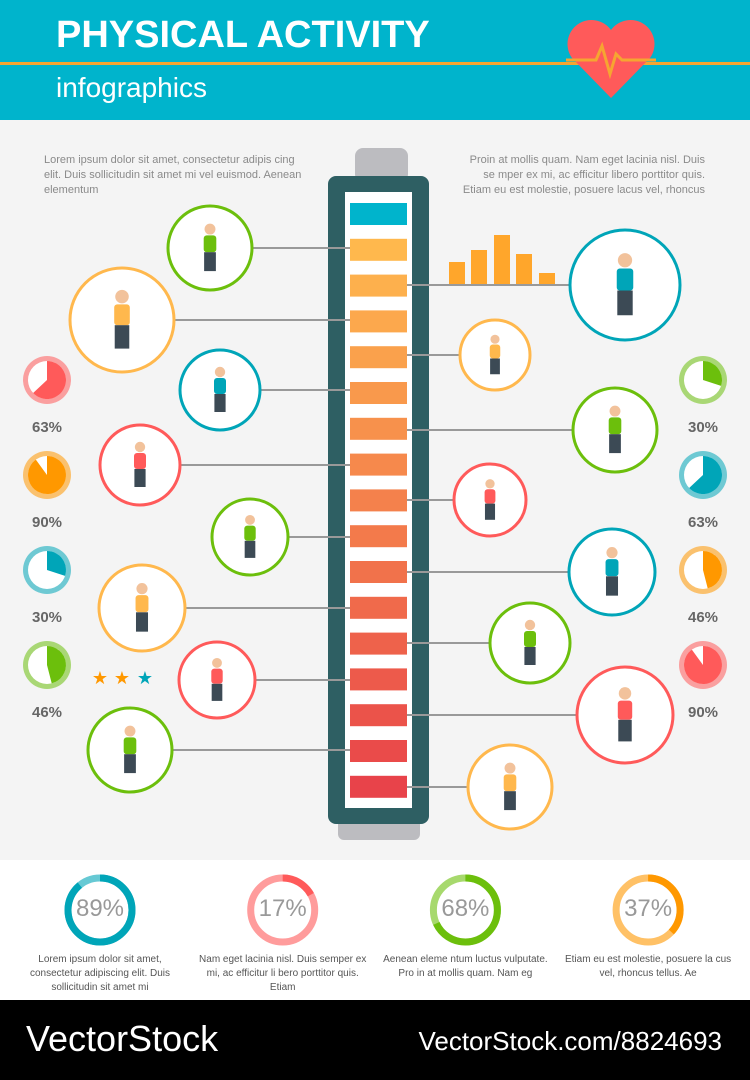 Image resolution: width=750 pixels, height=1080 pixels. What do you see at coordinates (615, 429) in the screenshot?
I see `bricklaying-icon` at bounding box center [615, 429].